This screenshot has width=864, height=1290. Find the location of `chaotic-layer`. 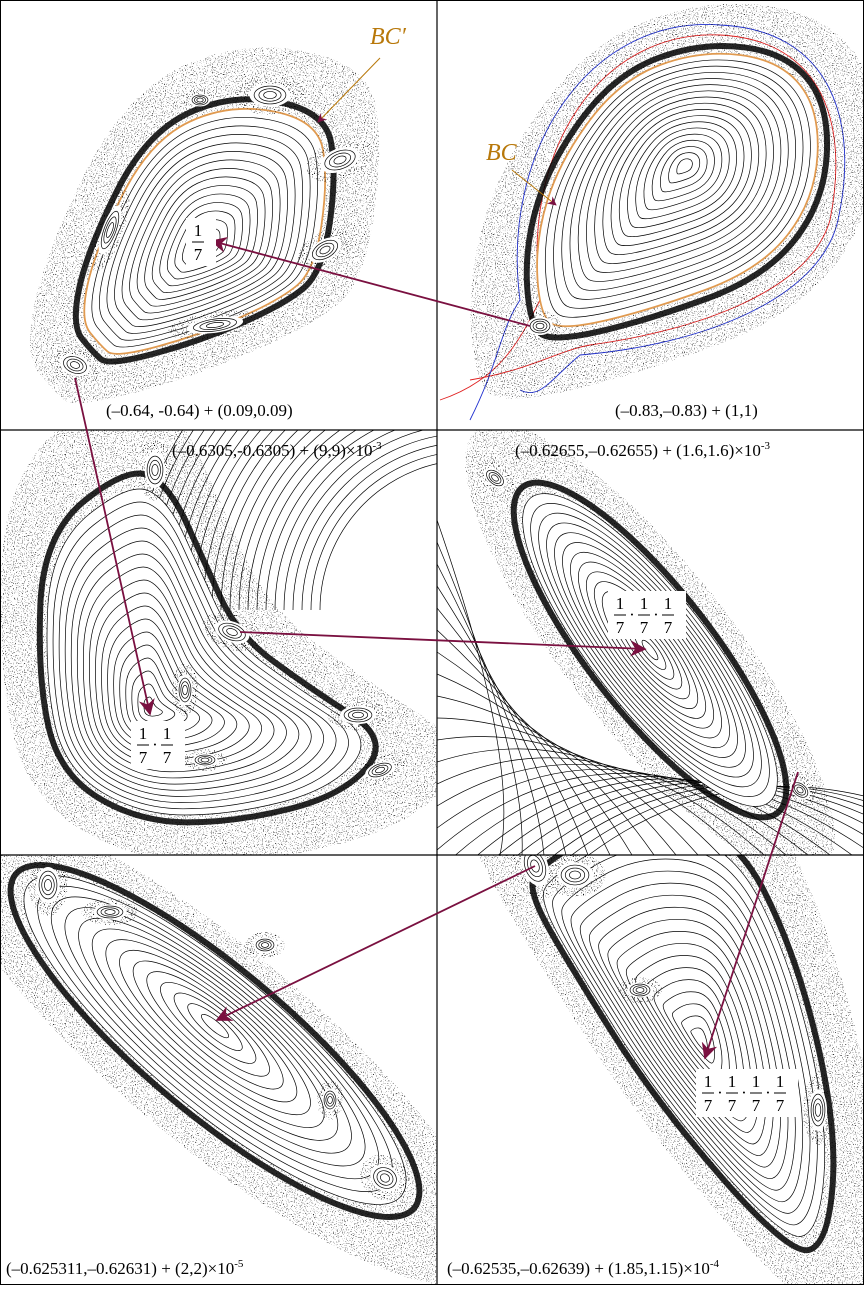

chaotic-layer is located at coordinates (650, 650).